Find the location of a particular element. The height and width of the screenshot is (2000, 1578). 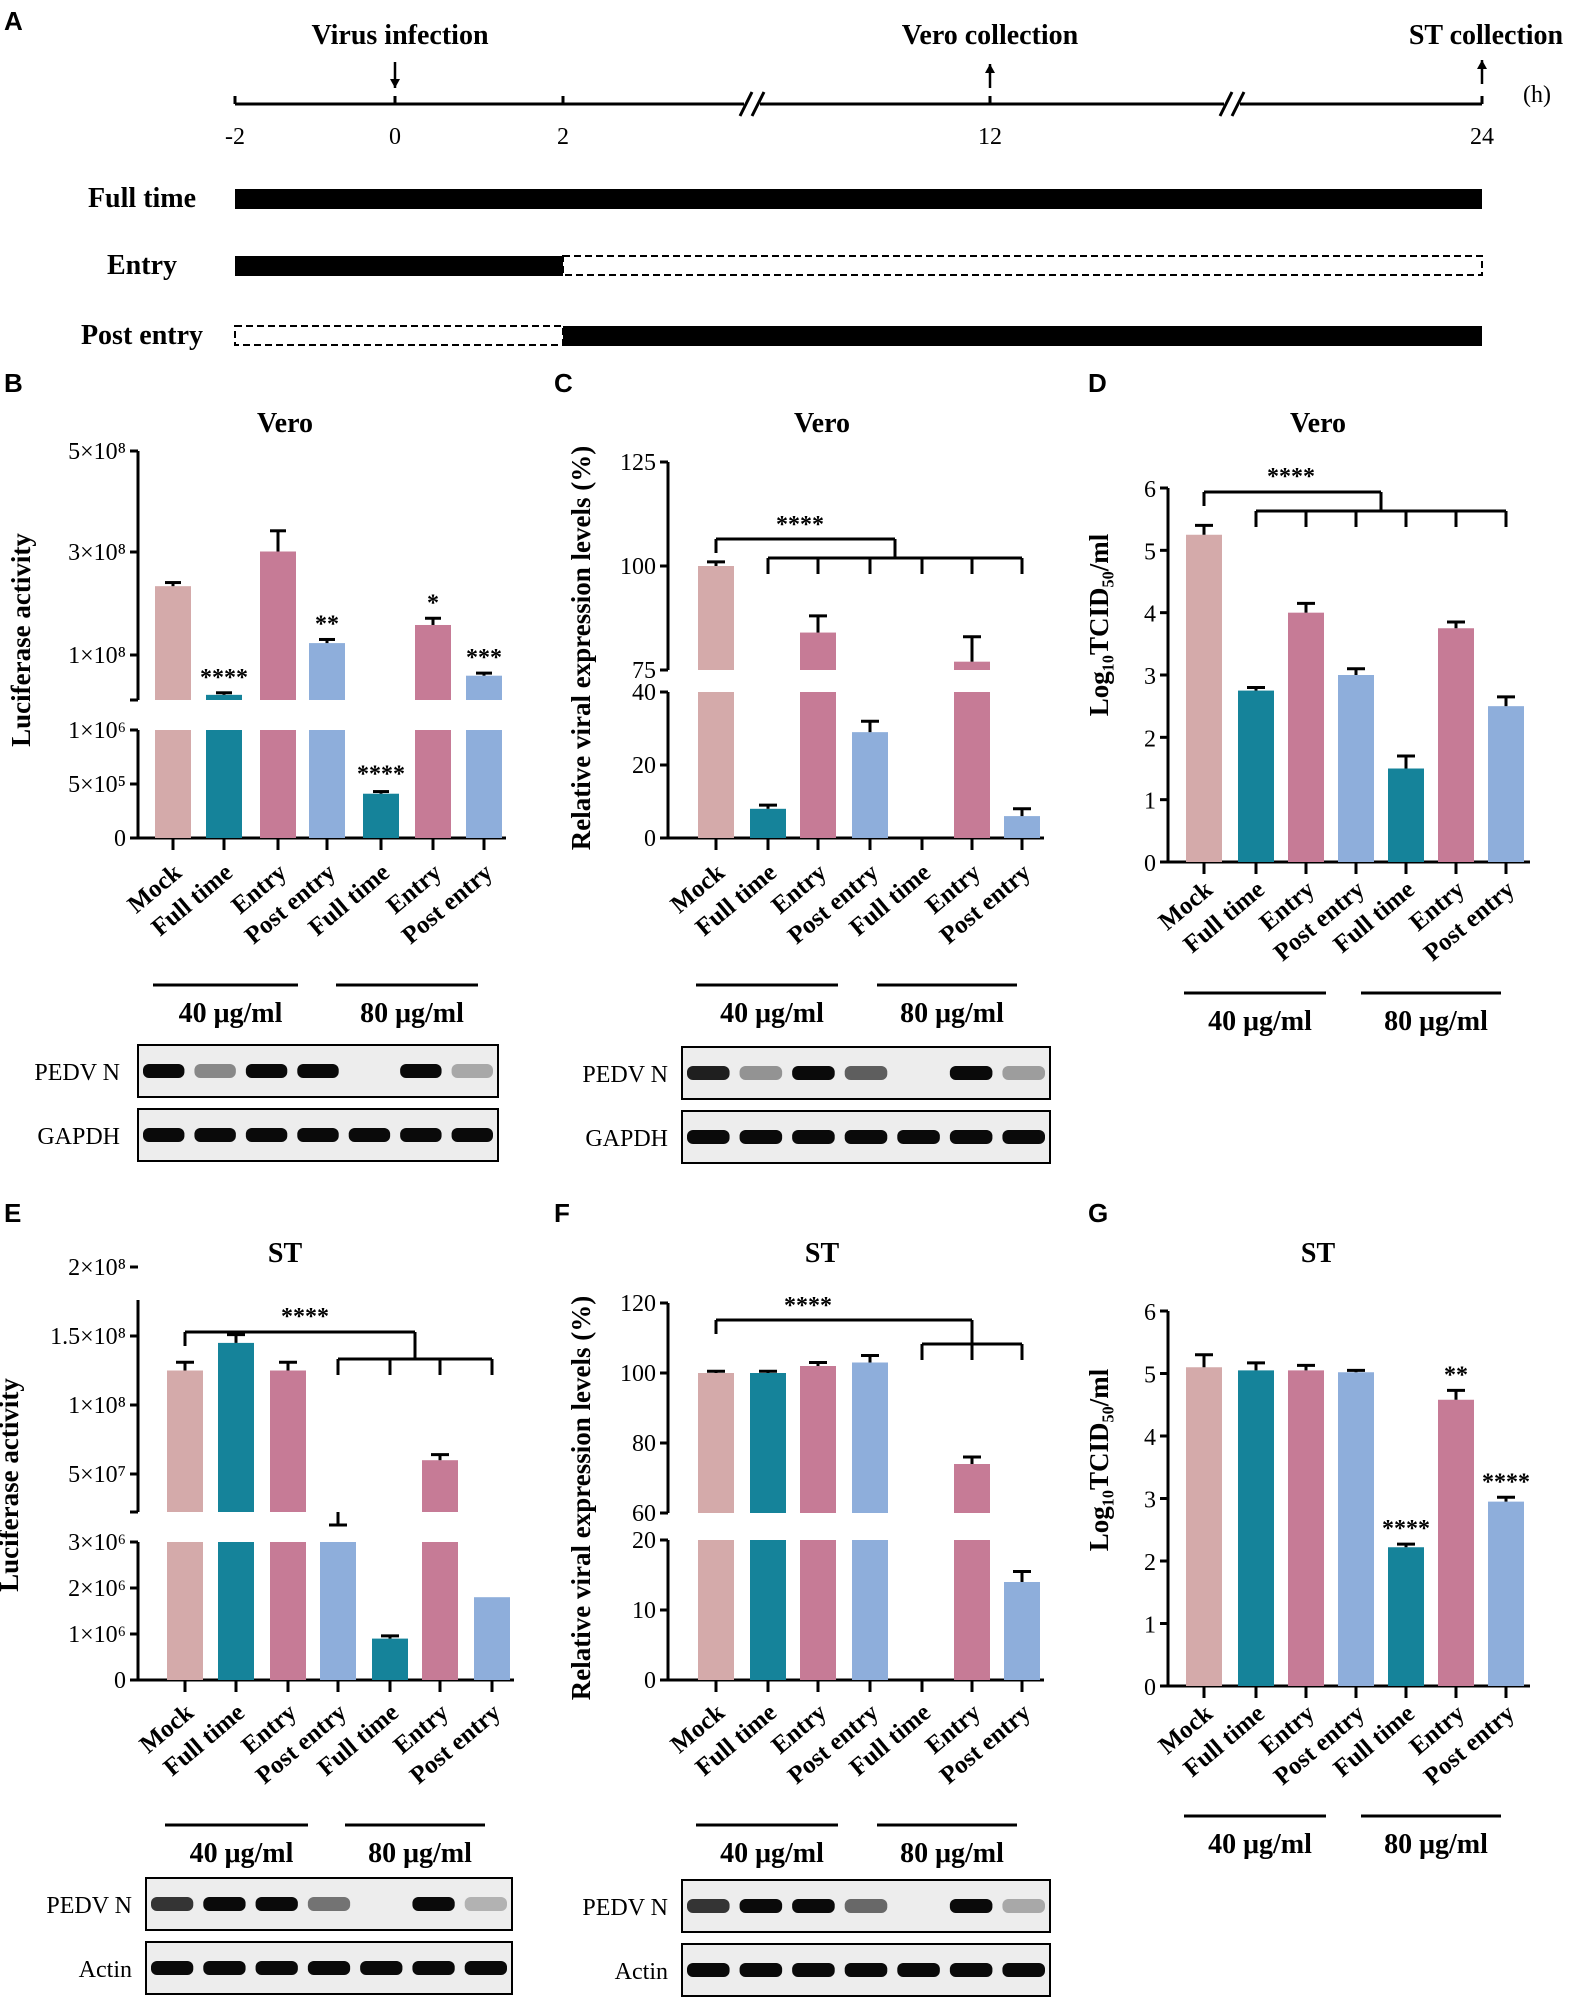

y-tick-label: 2×10⁶ is located at coordinates (97, 1589).